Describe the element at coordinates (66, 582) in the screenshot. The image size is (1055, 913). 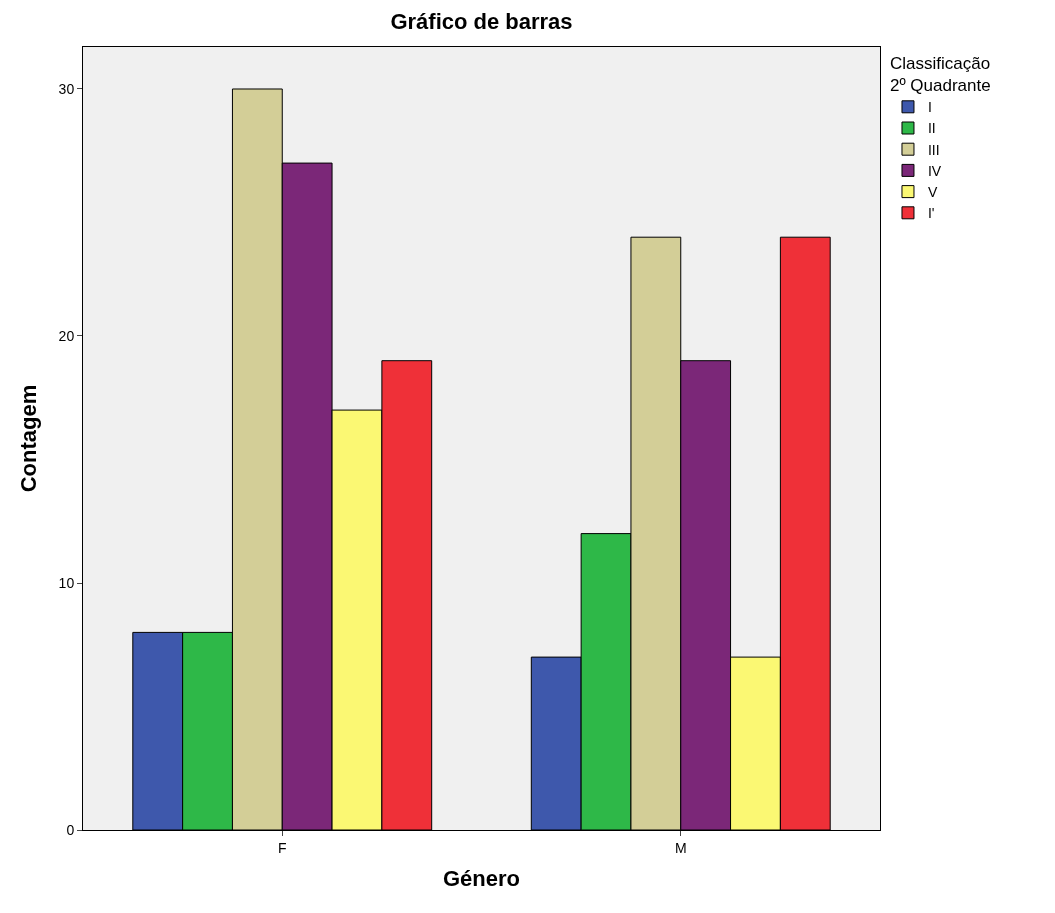
I see `y-tick-label: 10` at that location.